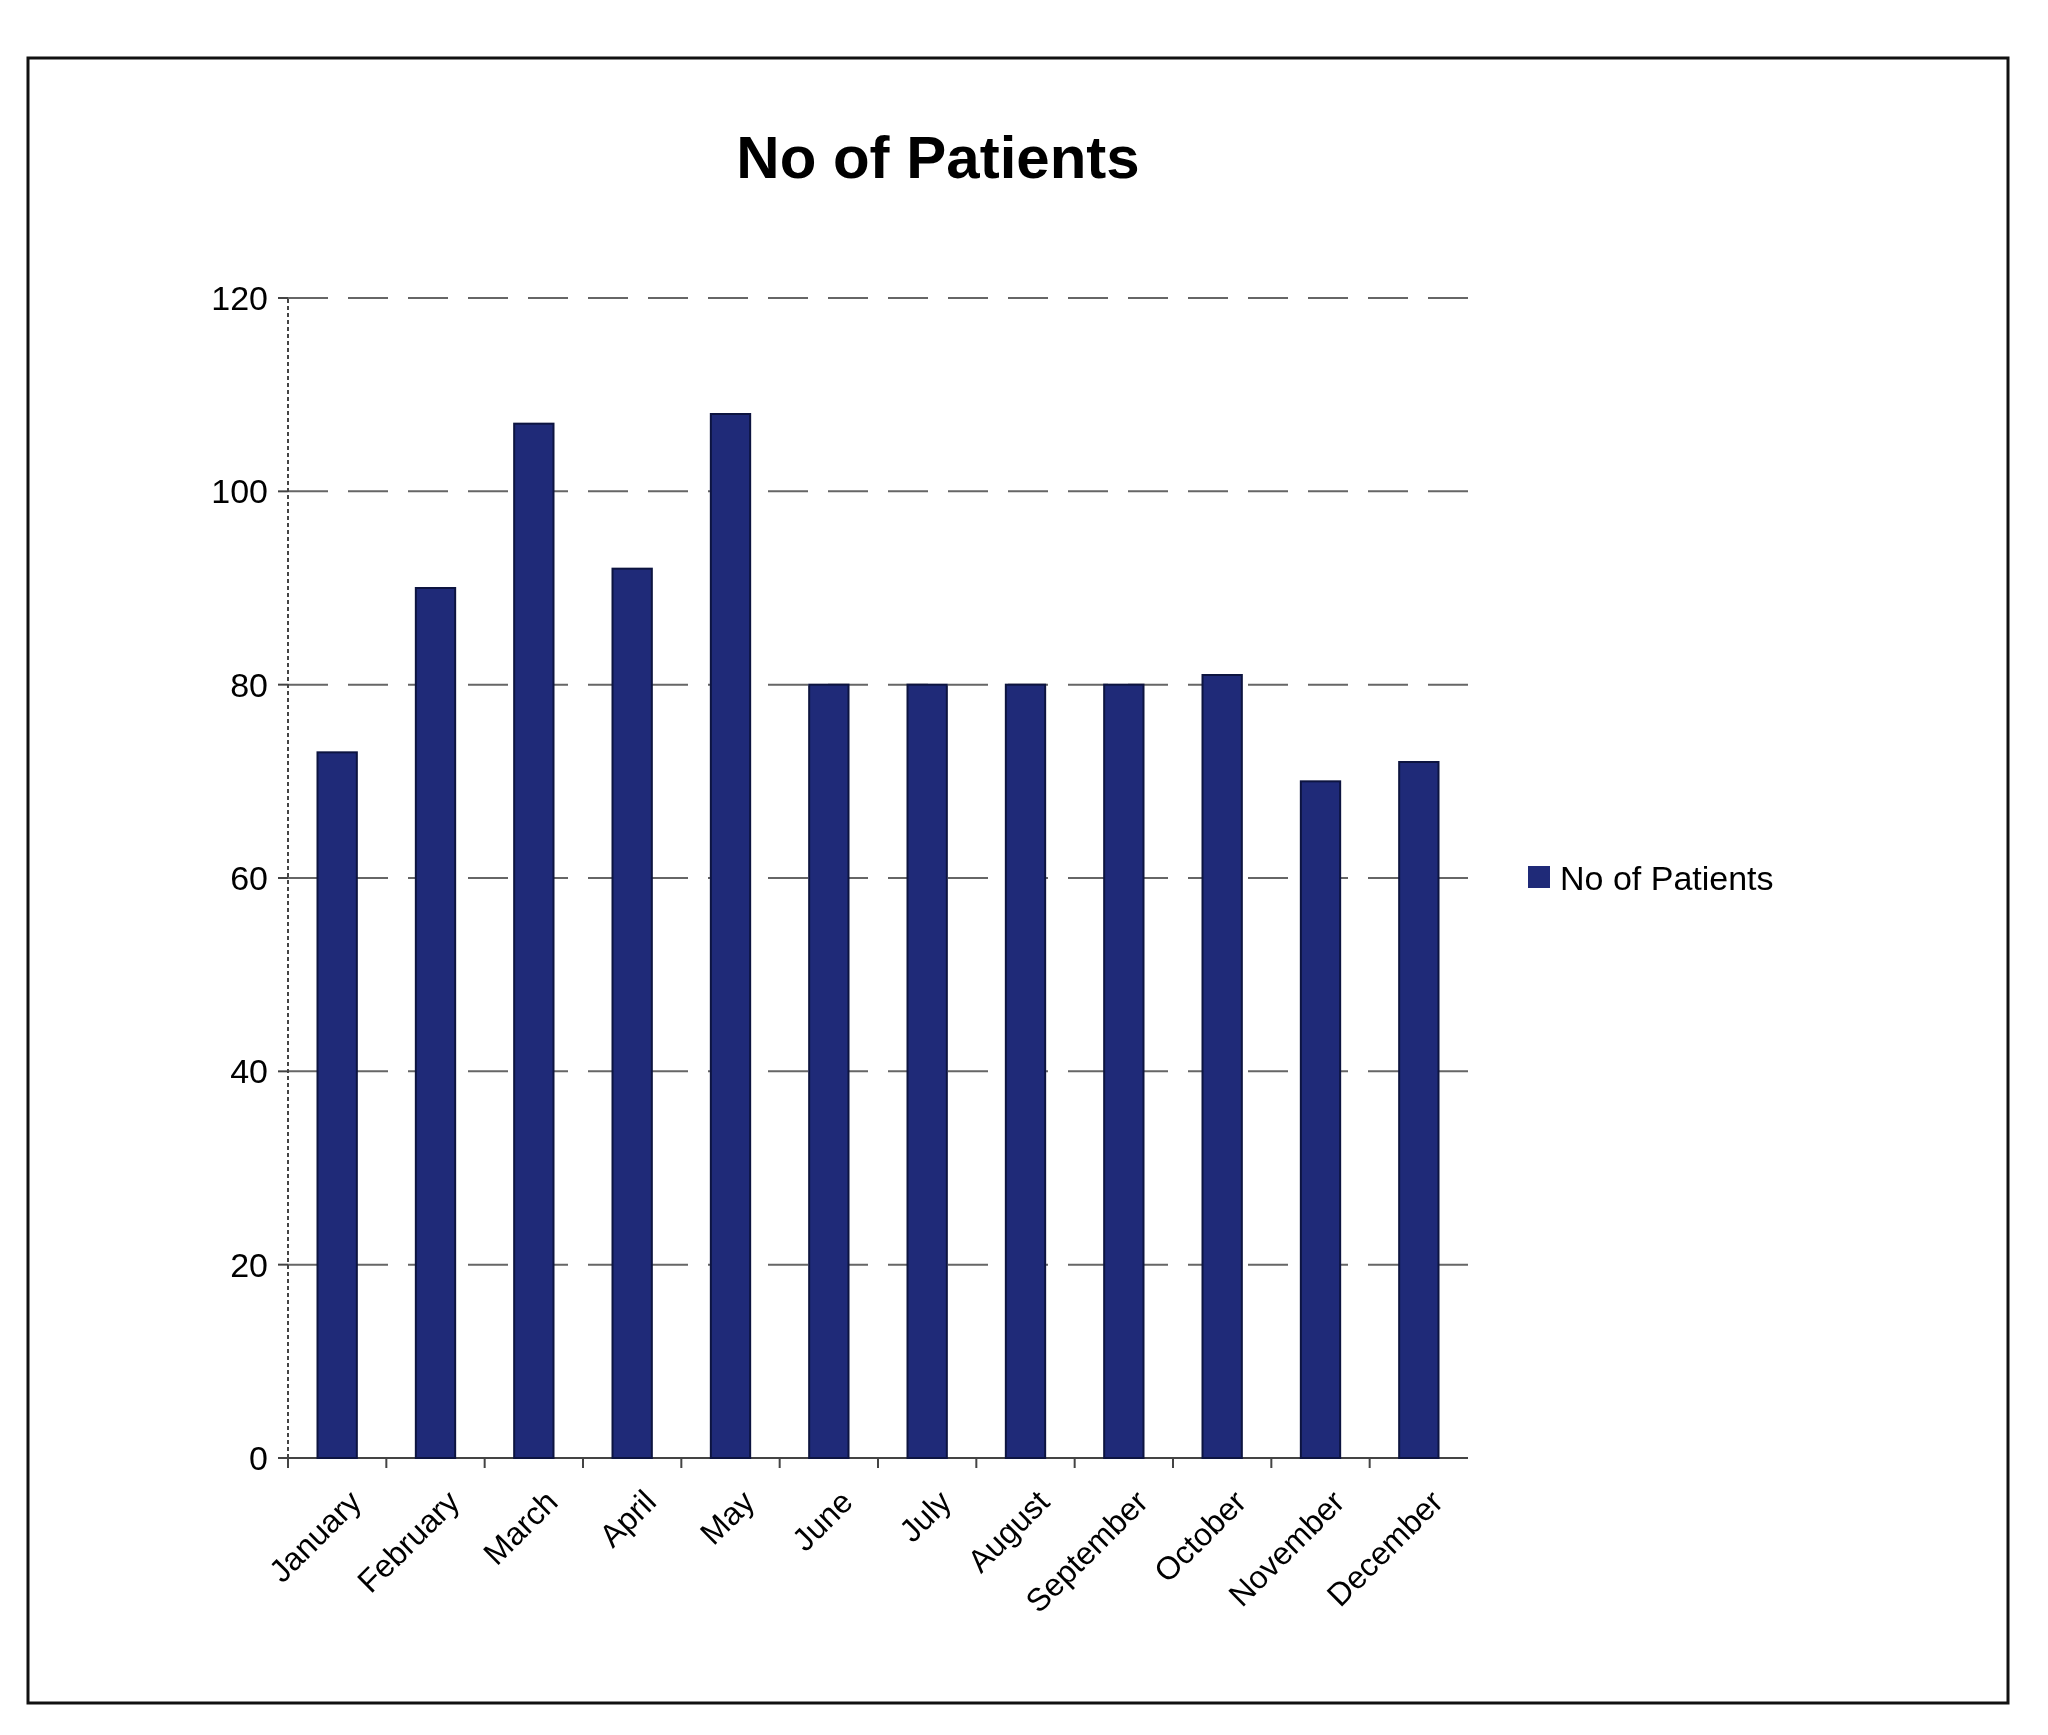 Image resolution: width=2048 pixels, height=1735 pixels. What do you see at coordinates (727, 1517) in the screenshot?
I see `x-tick-label: May` at bounding box center [727, 1517].